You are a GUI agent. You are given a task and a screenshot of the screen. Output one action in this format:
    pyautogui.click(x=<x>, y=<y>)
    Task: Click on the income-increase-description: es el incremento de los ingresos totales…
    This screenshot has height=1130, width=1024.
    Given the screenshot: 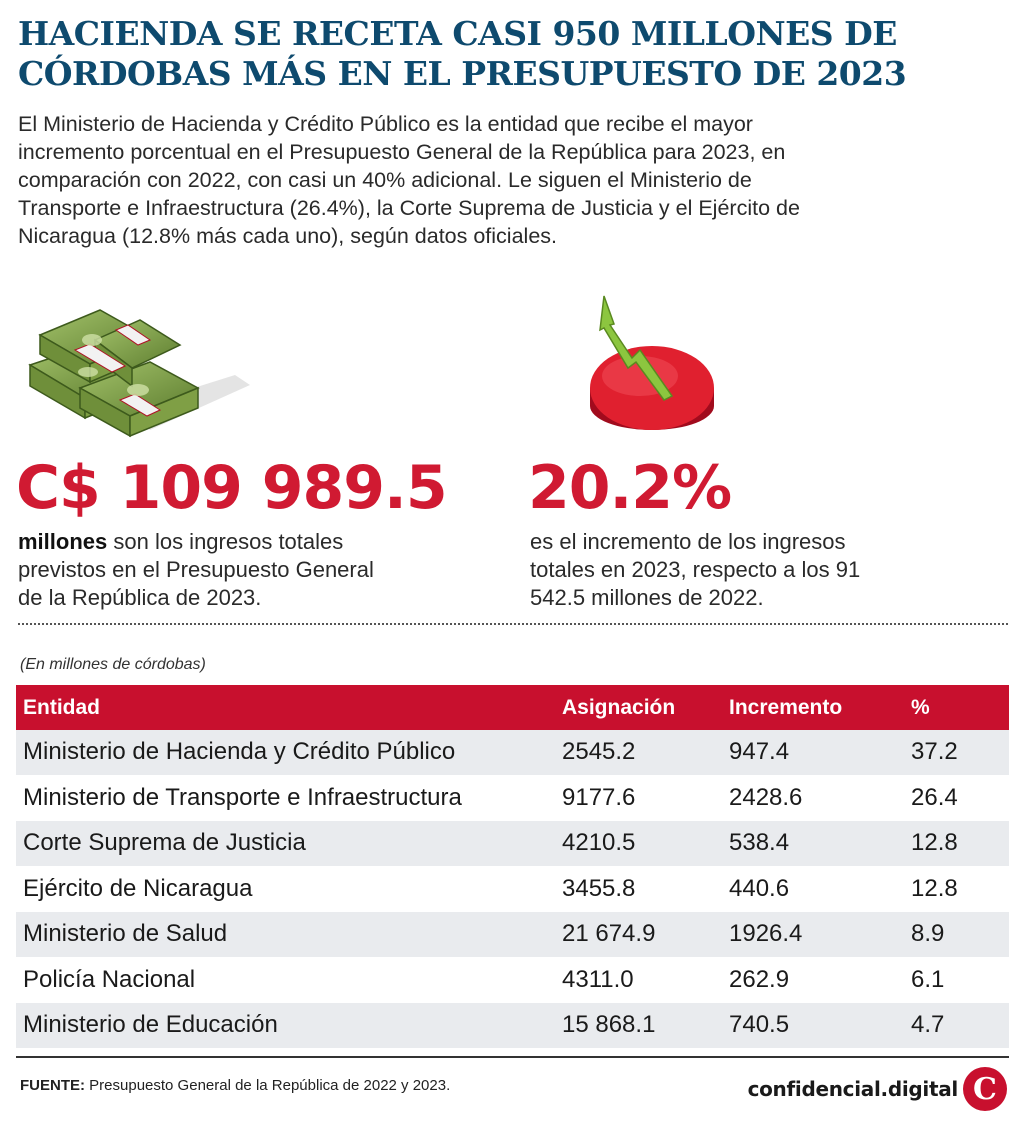 What is the action you would take?
    pyautogui.click(x=695, y=569)
    